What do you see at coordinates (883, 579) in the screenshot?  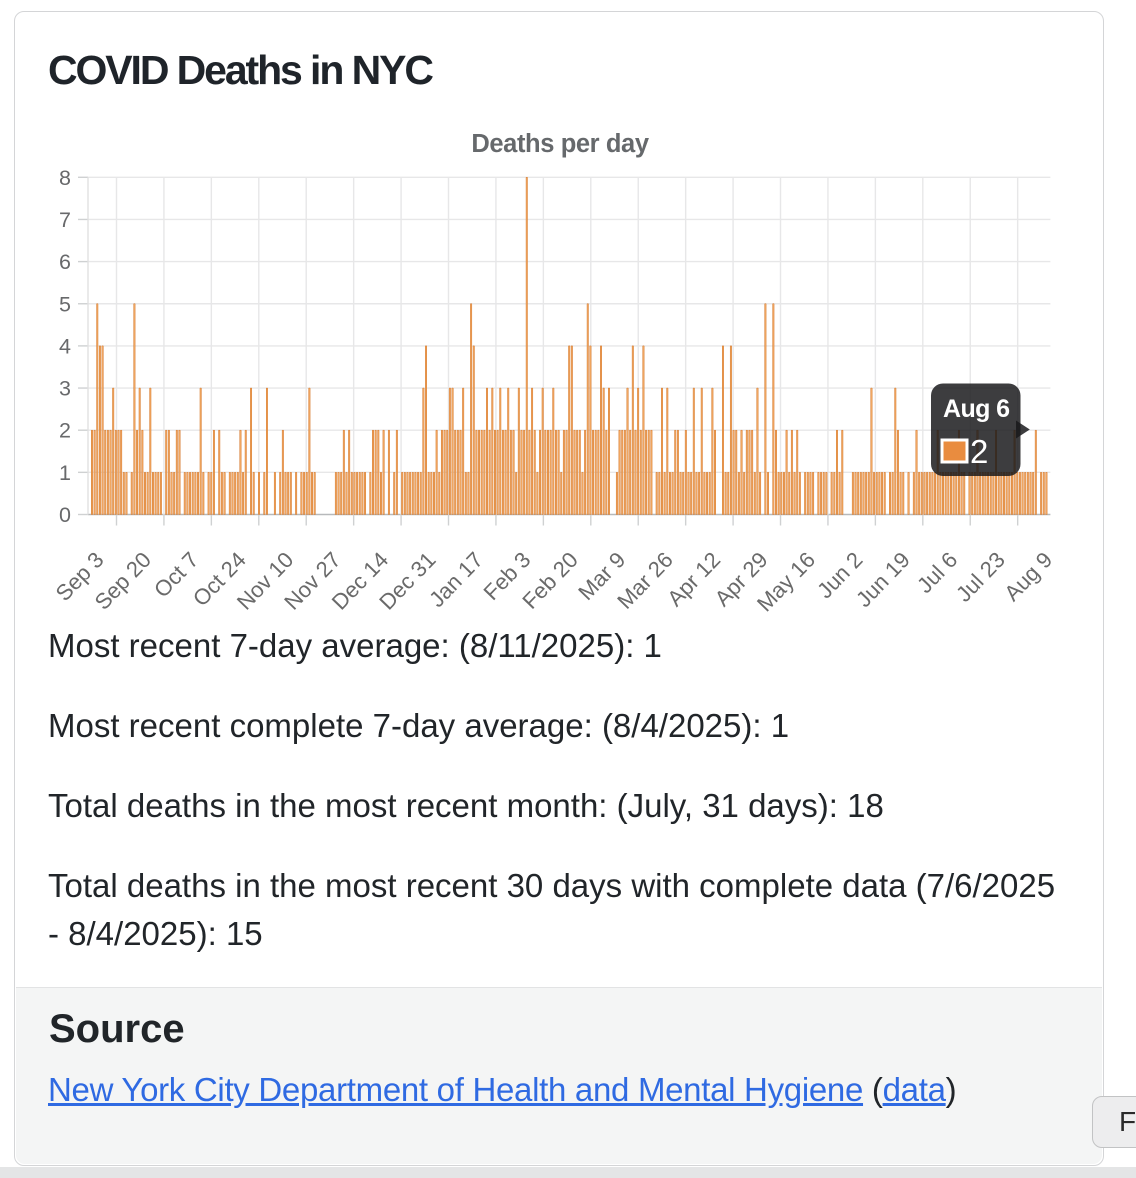 I see `svg-text: Jun 19` at bounding box center [883, 579].